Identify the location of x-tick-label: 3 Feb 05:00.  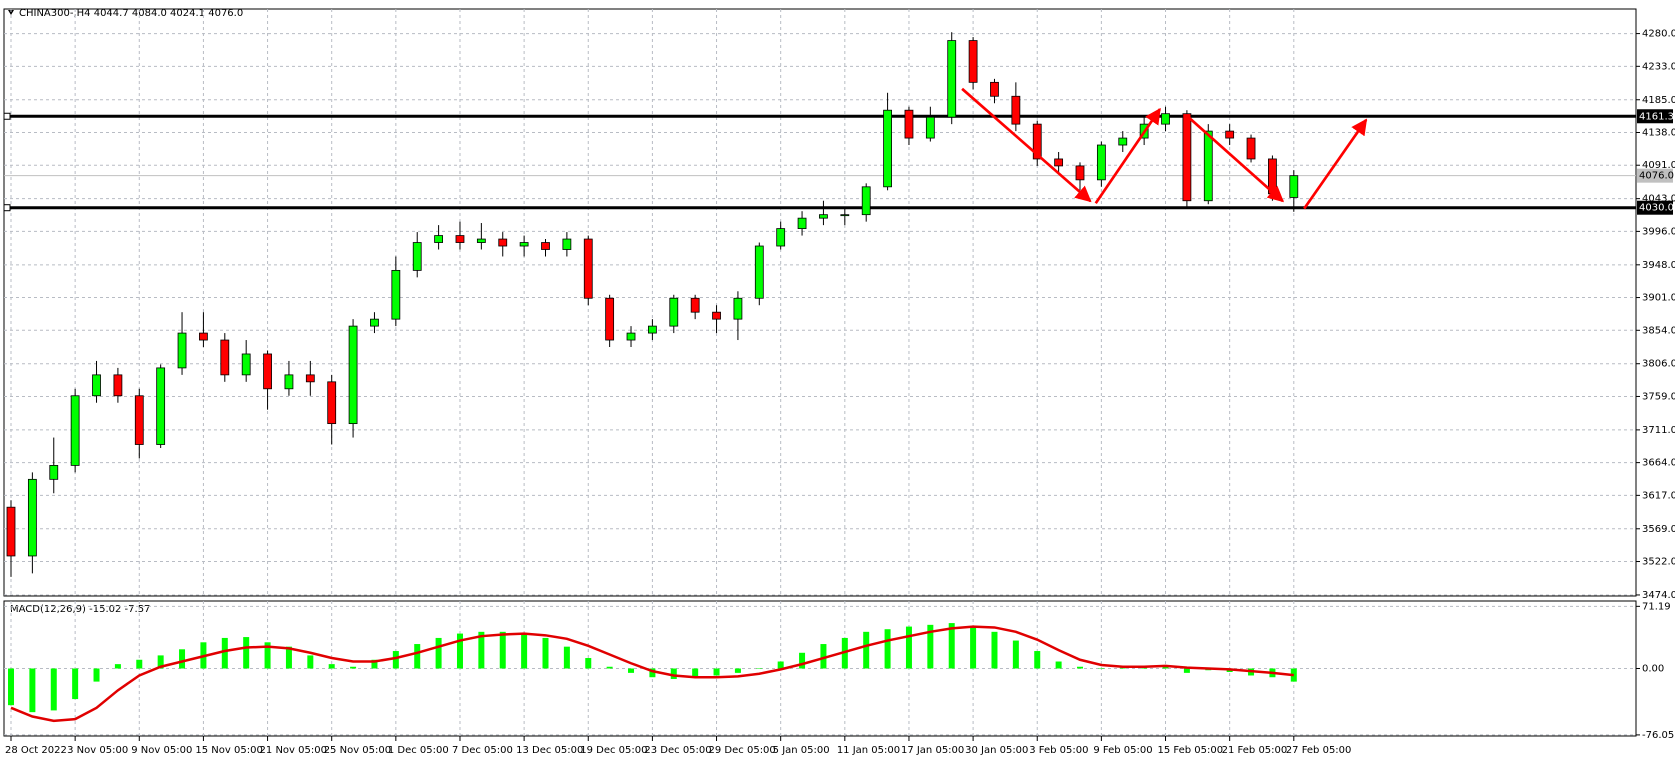
(1058, 750).